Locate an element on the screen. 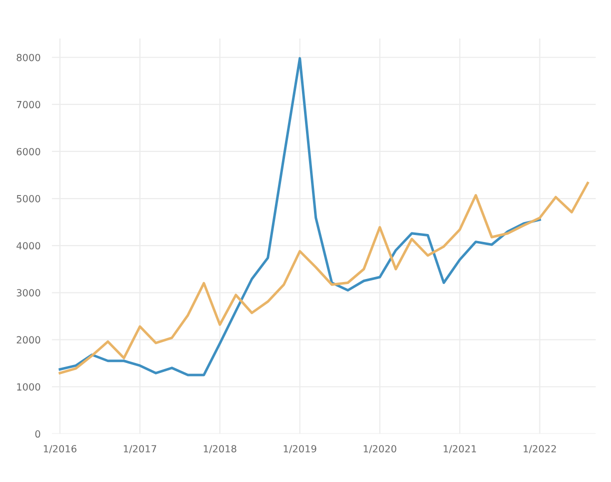 This screenshot has height=482, width=611. x-tick-label: 1/2022 is located at coordinates (540, 449).